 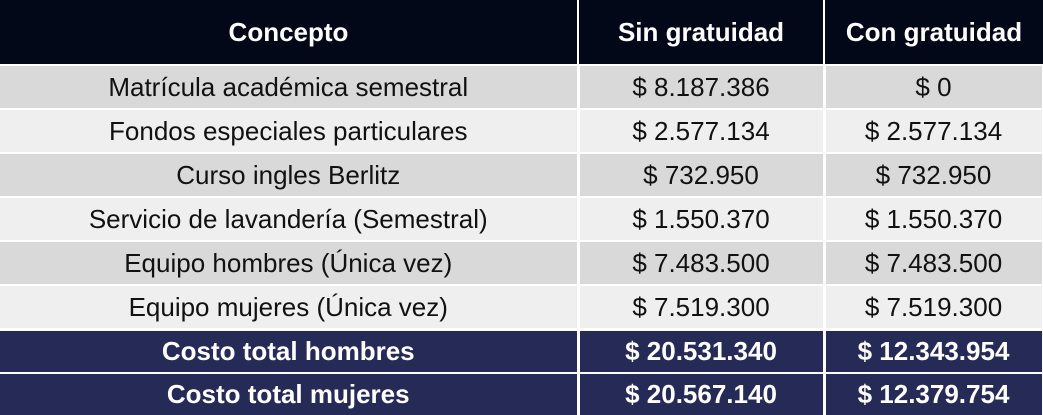 What do you see at coordinates (933, 131) in the screenshot?
I see `con-gratuidad-cell: $ 2.577.134` at bounding box center [933, 131].